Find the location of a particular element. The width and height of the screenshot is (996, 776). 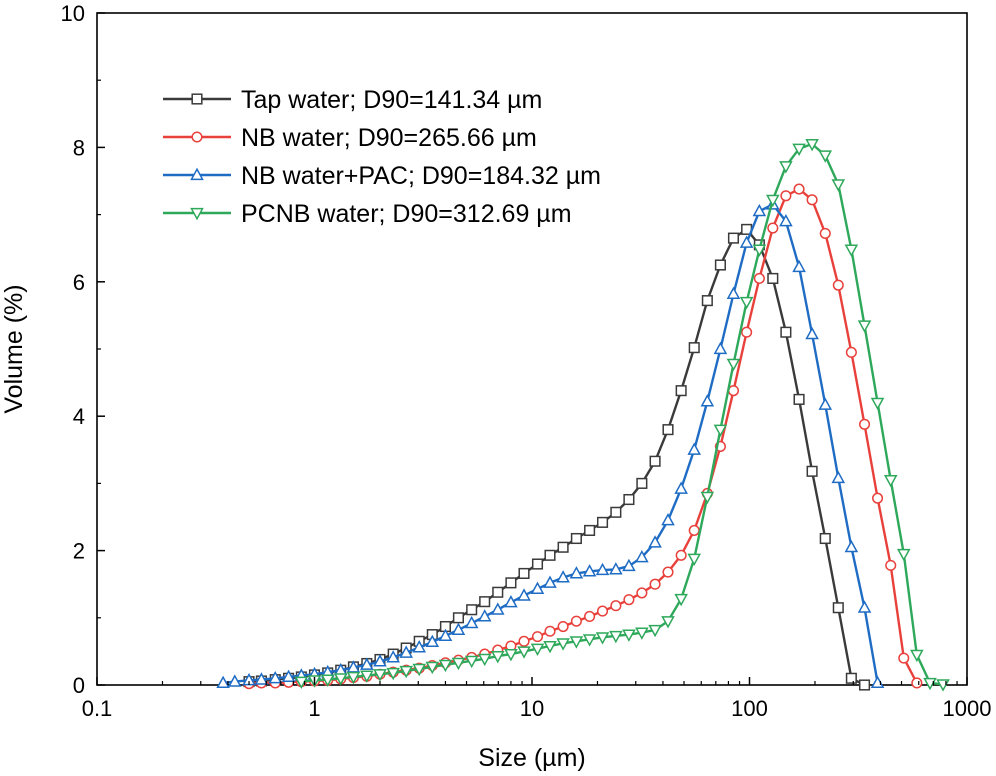

x-tick-label: 100 is located at coordinates (749, 708).